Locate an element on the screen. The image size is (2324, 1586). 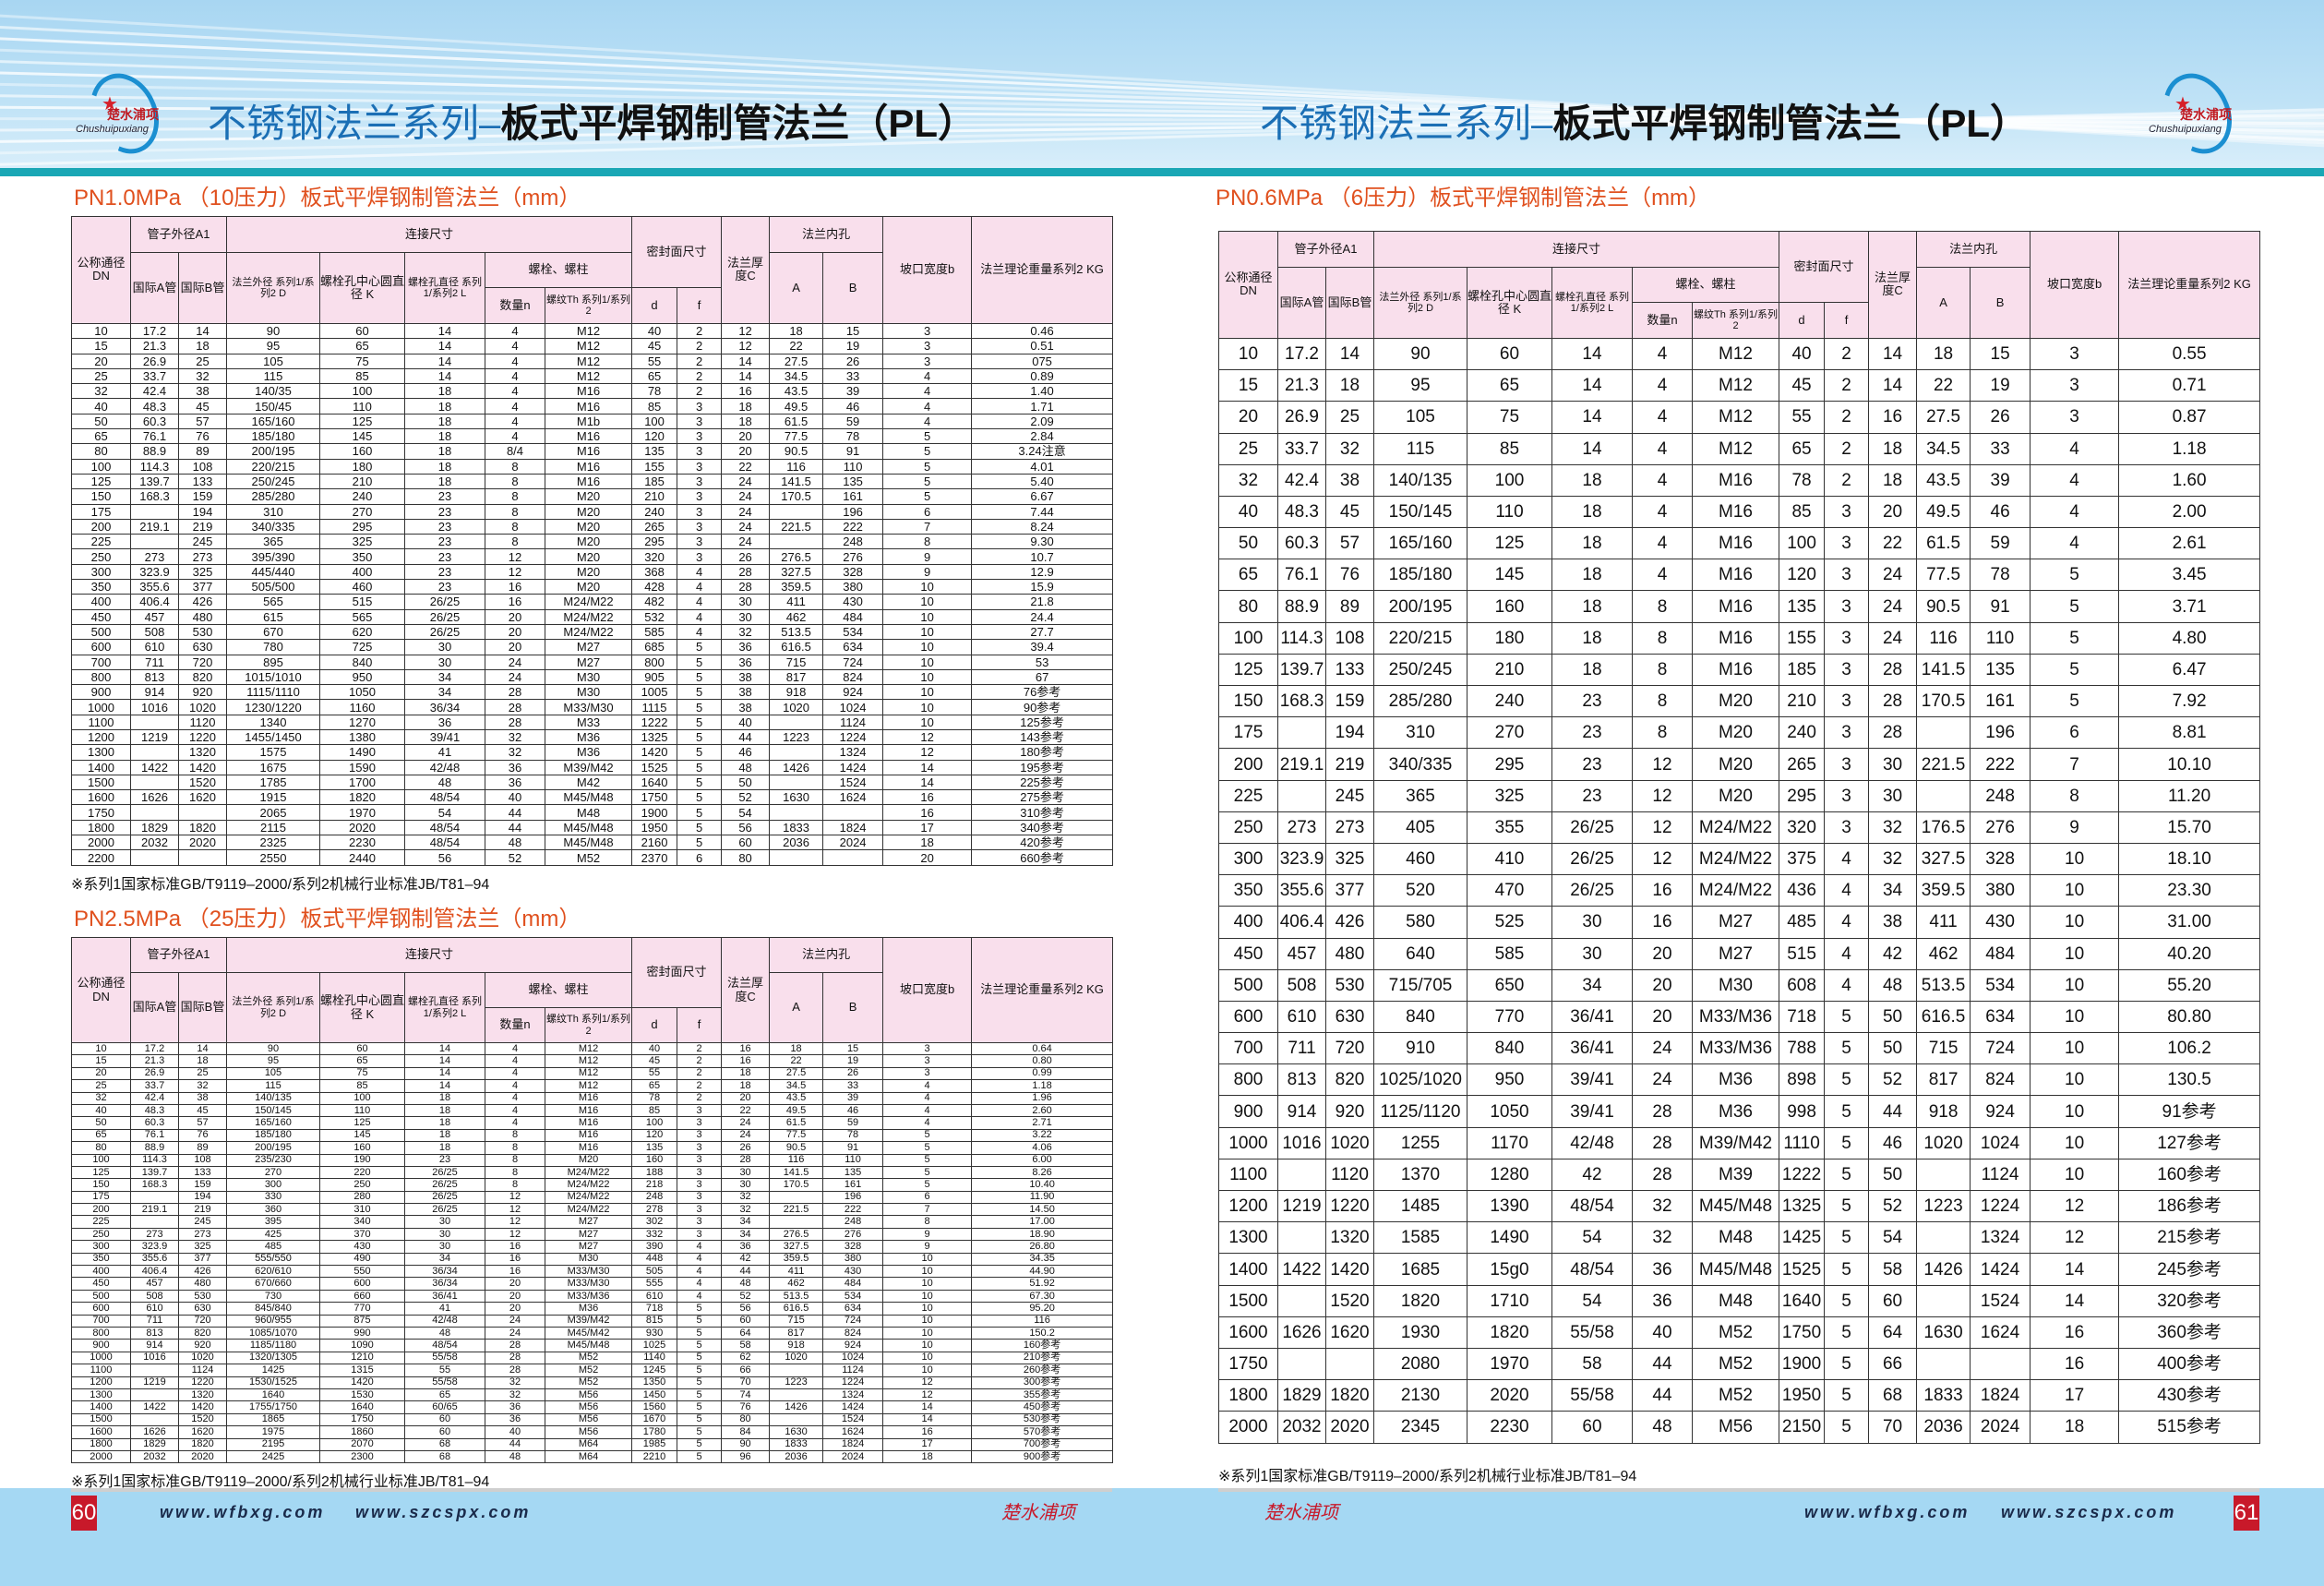
cell-weight: 0.71 is located at coordinates (2189, 386).